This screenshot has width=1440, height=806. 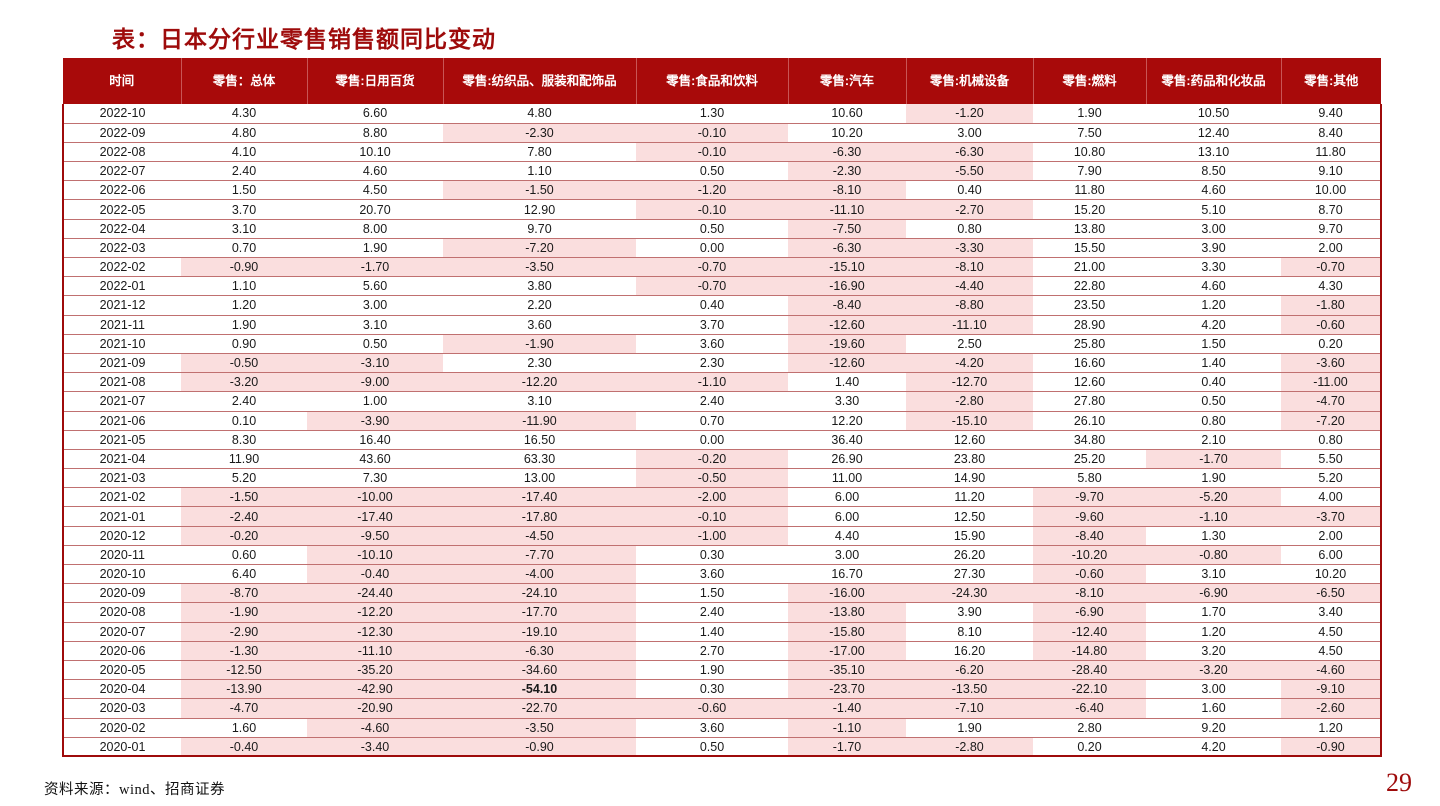 I want to click on row-period: 2020-07, so click(x=121, y=631).